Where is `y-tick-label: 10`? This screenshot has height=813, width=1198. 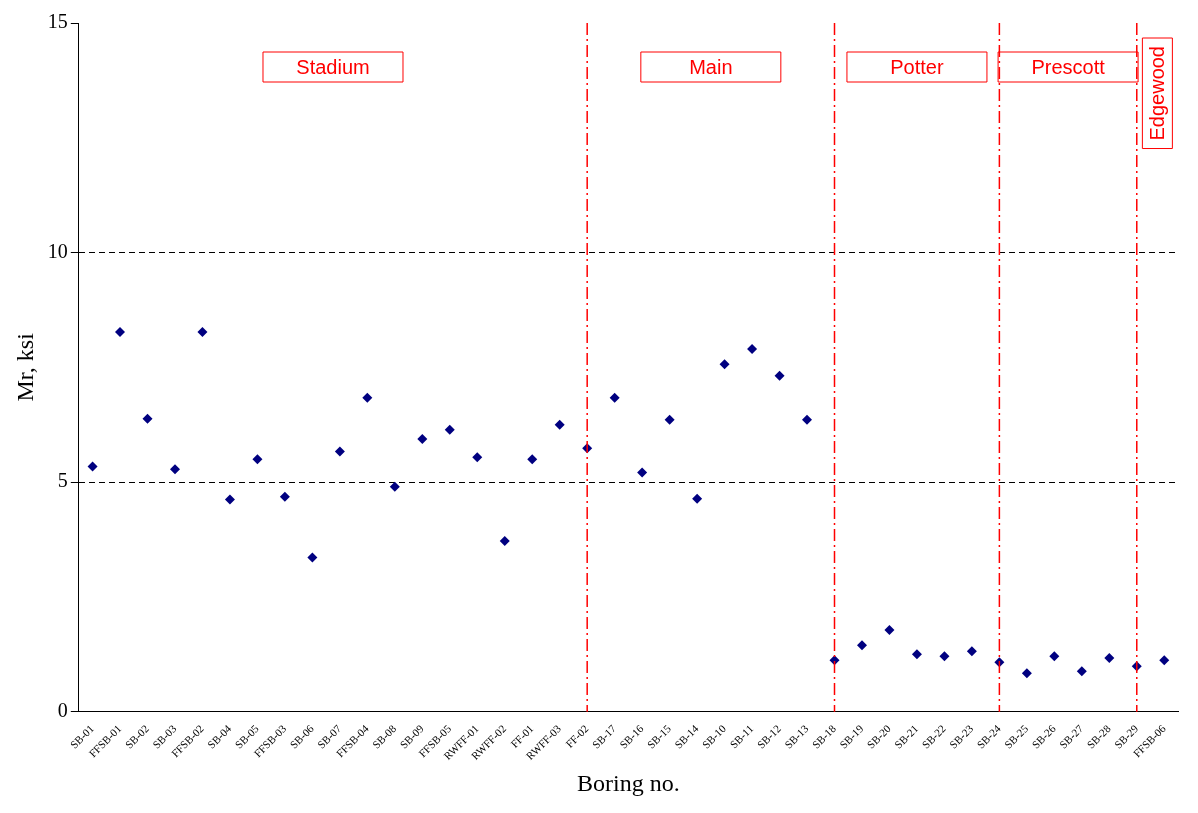
y-tick-label: 10 is located at coordinates (57, 250).